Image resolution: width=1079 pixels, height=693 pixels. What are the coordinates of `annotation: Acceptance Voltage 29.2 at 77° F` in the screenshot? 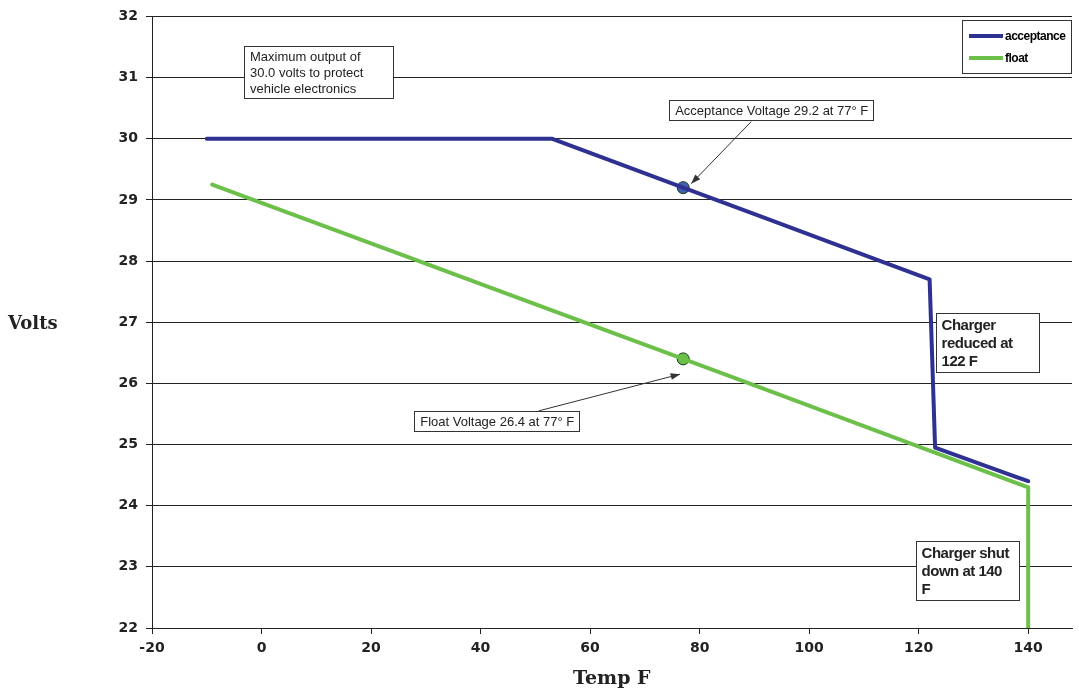 It's located at (772, 110).